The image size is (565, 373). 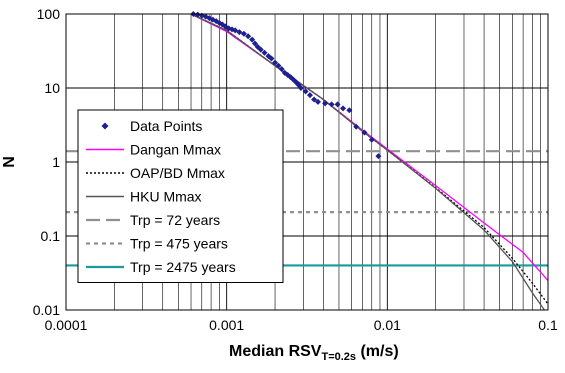 I want to click on x-tick-label: 0.1, so click(x=548, y=325).